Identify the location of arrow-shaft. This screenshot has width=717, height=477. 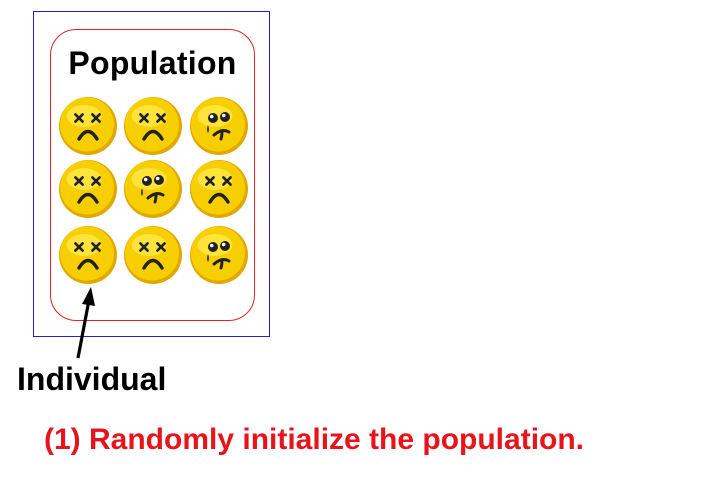
(83, 329).